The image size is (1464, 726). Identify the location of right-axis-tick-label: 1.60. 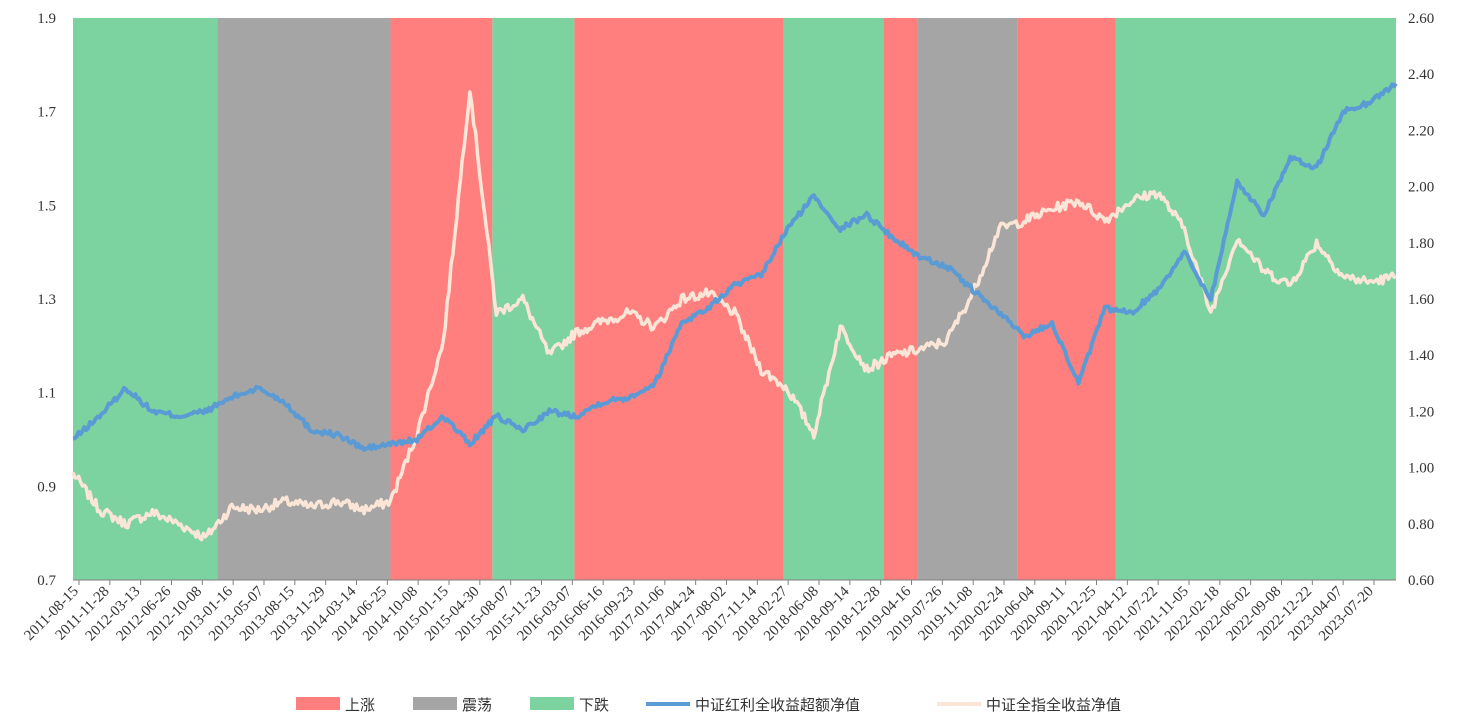
(1421, 300).